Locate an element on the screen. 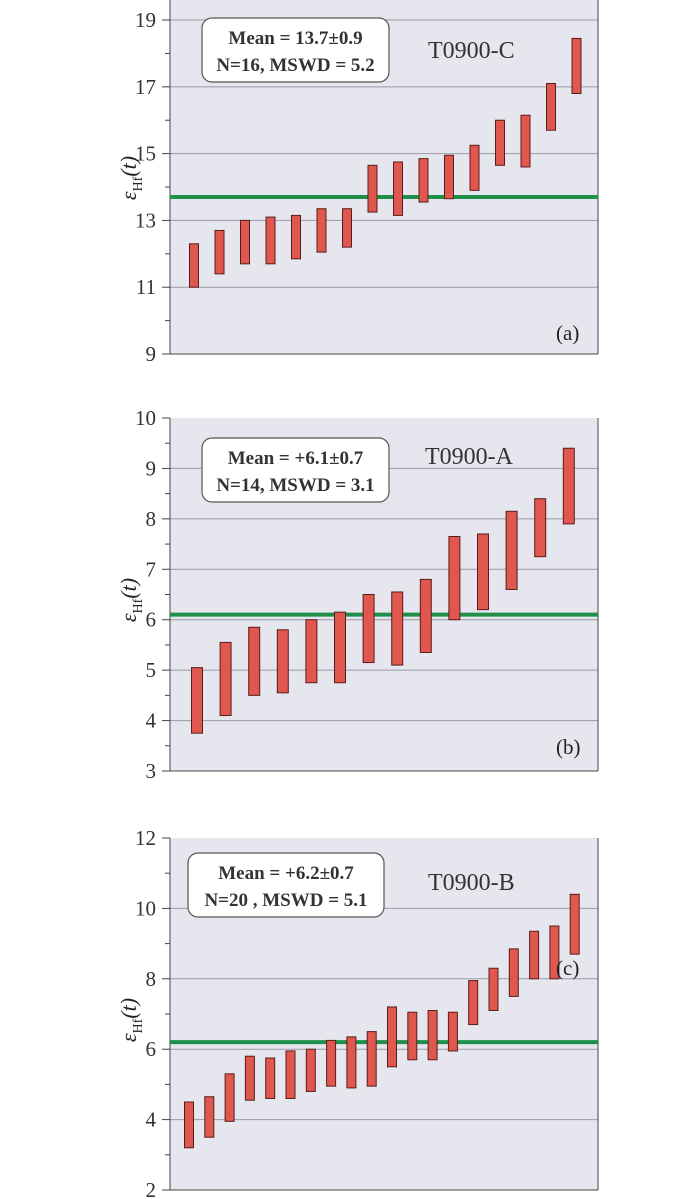 The image size is (700, 1199). stats-mean: Mean = 13.7±0.9 is located at coordinates (295, 38).